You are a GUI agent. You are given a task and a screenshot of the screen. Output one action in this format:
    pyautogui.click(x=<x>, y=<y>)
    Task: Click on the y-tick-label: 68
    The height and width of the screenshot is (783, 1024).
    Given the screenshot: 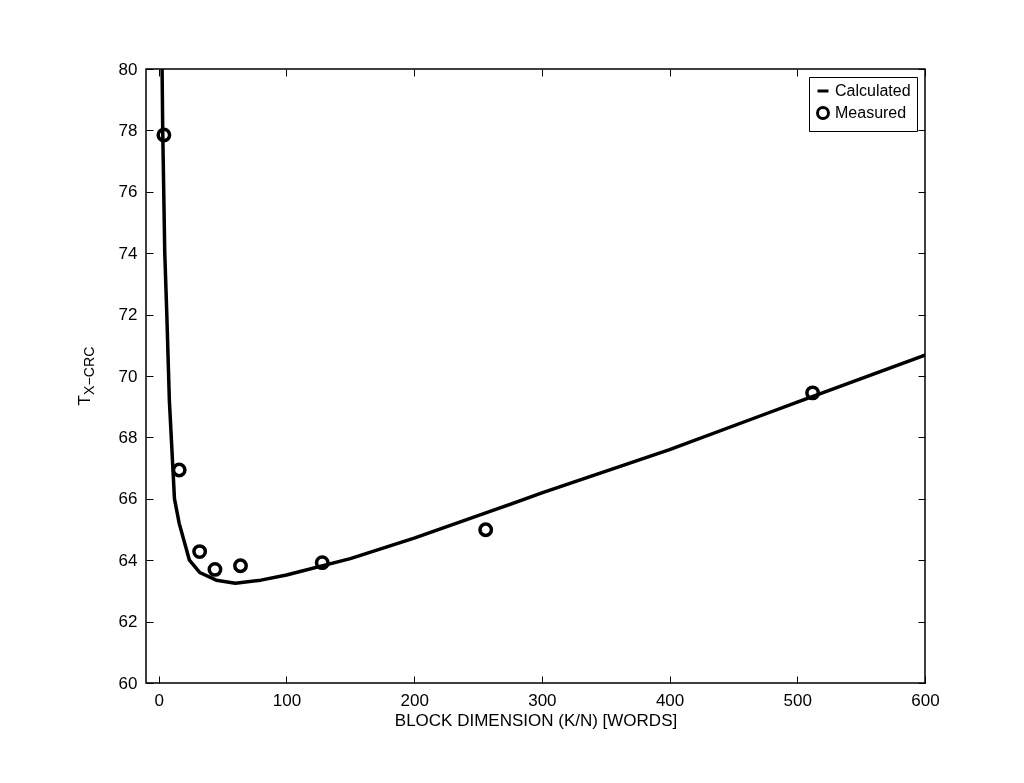 What is the action you would take?
    pyautogui.click(x=128, y=437)
    